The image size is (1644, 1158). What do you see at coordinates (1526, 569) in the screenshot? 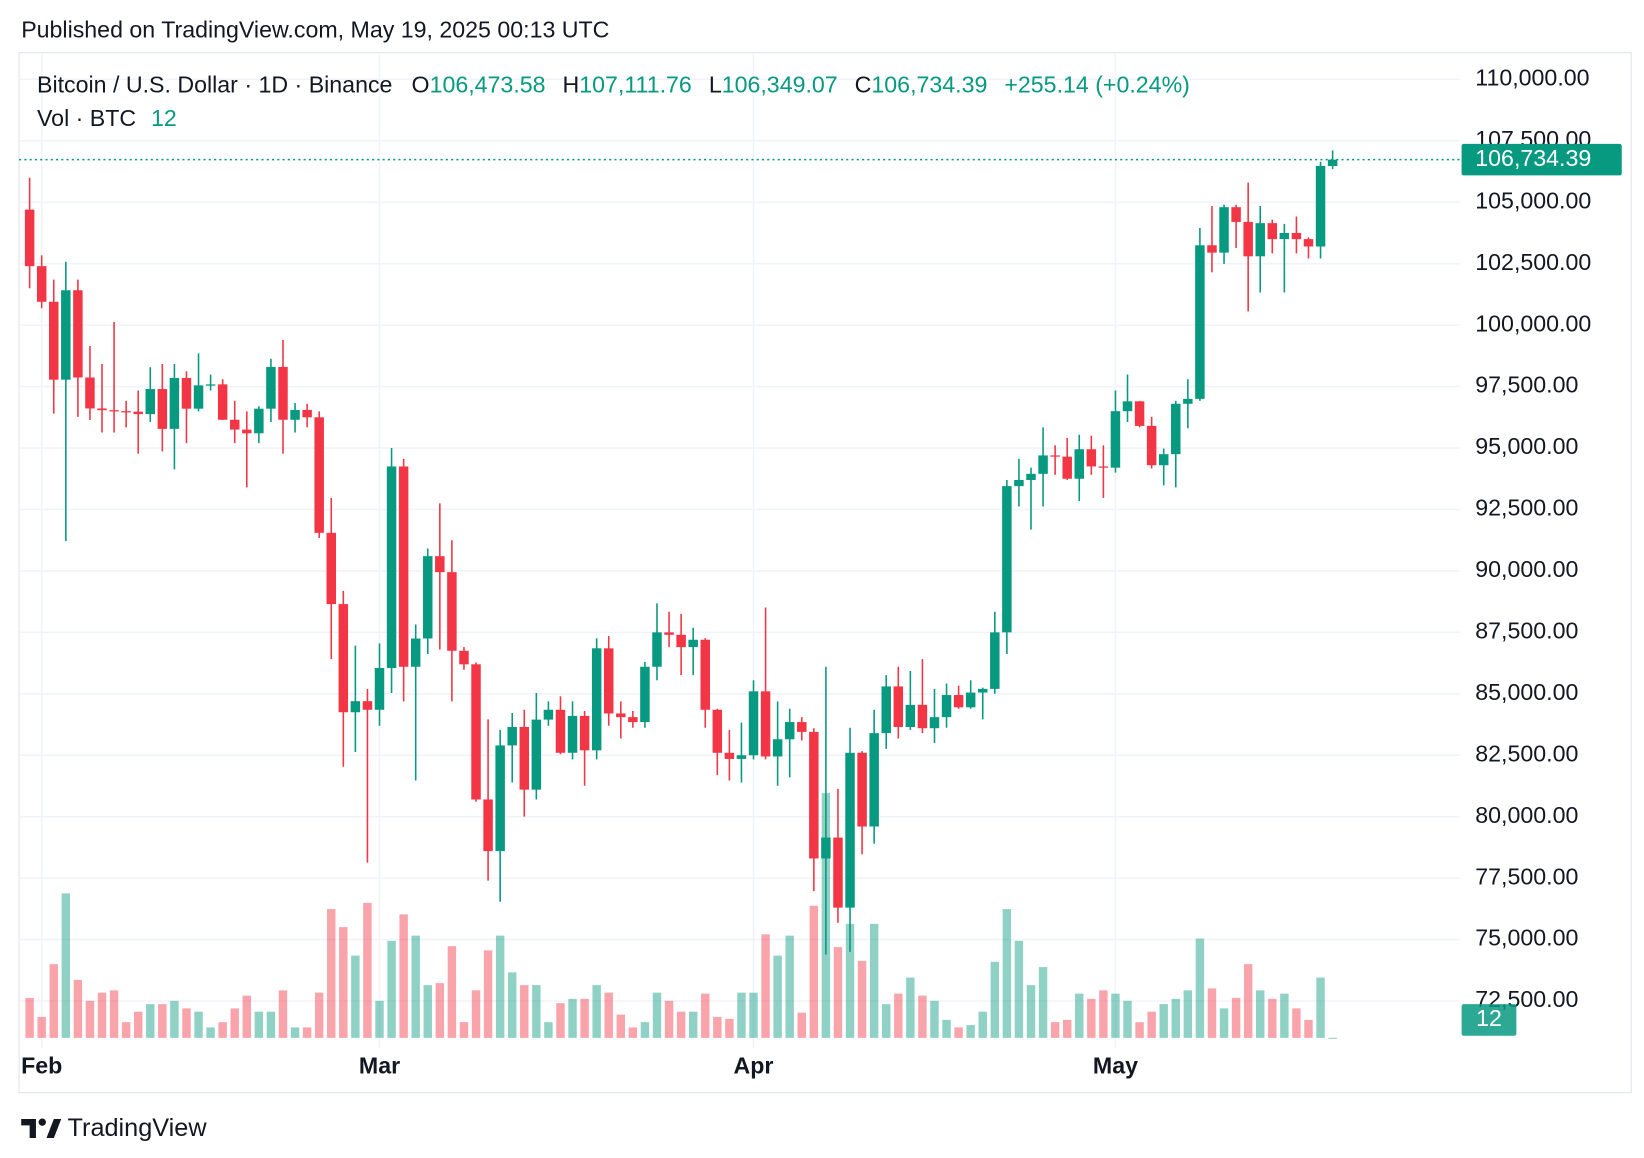
I see `y-tick-label: 90,000.00` at bounding box center [1526, 569].